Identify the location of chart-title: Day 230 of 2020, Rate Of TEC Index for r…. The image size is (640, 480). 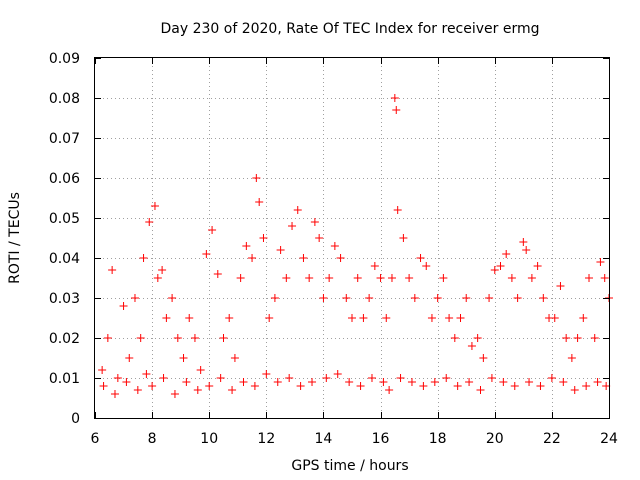
(349, 29).